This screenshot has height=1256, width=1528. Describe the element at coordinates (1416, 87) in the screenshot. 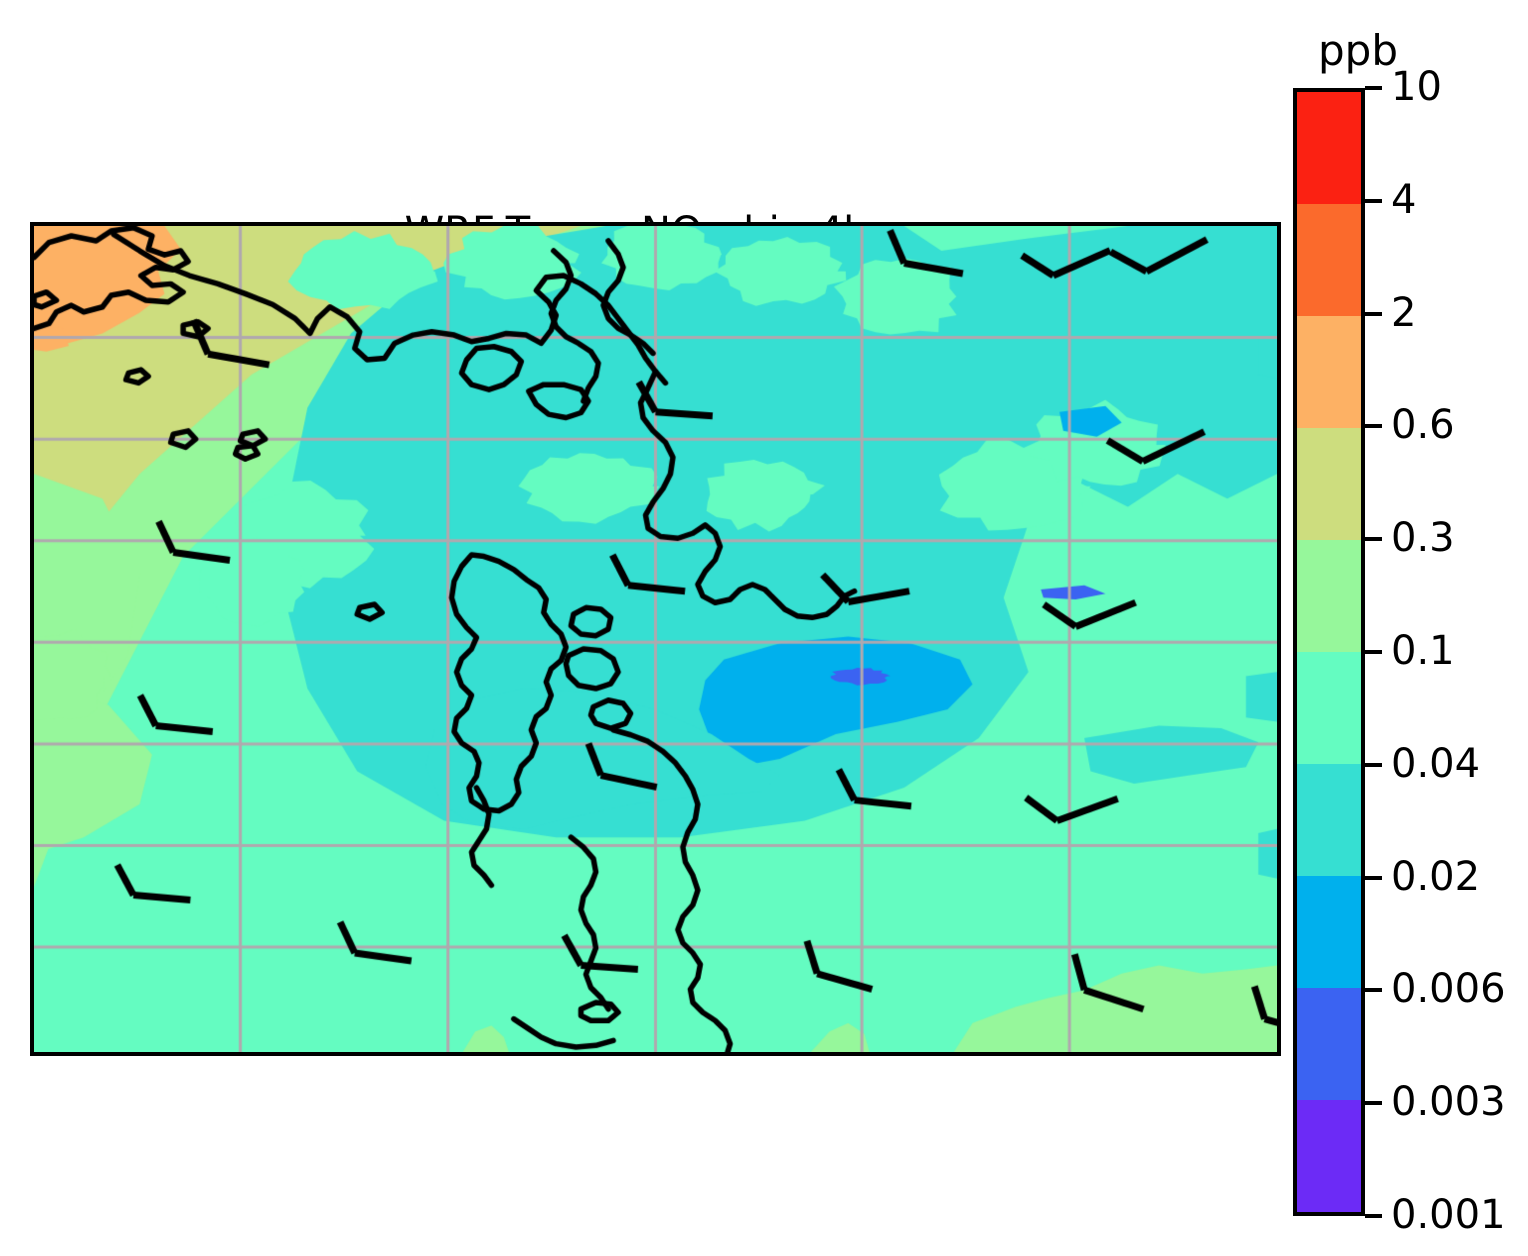

I see `colorbar-tick-label: 10` at that location.